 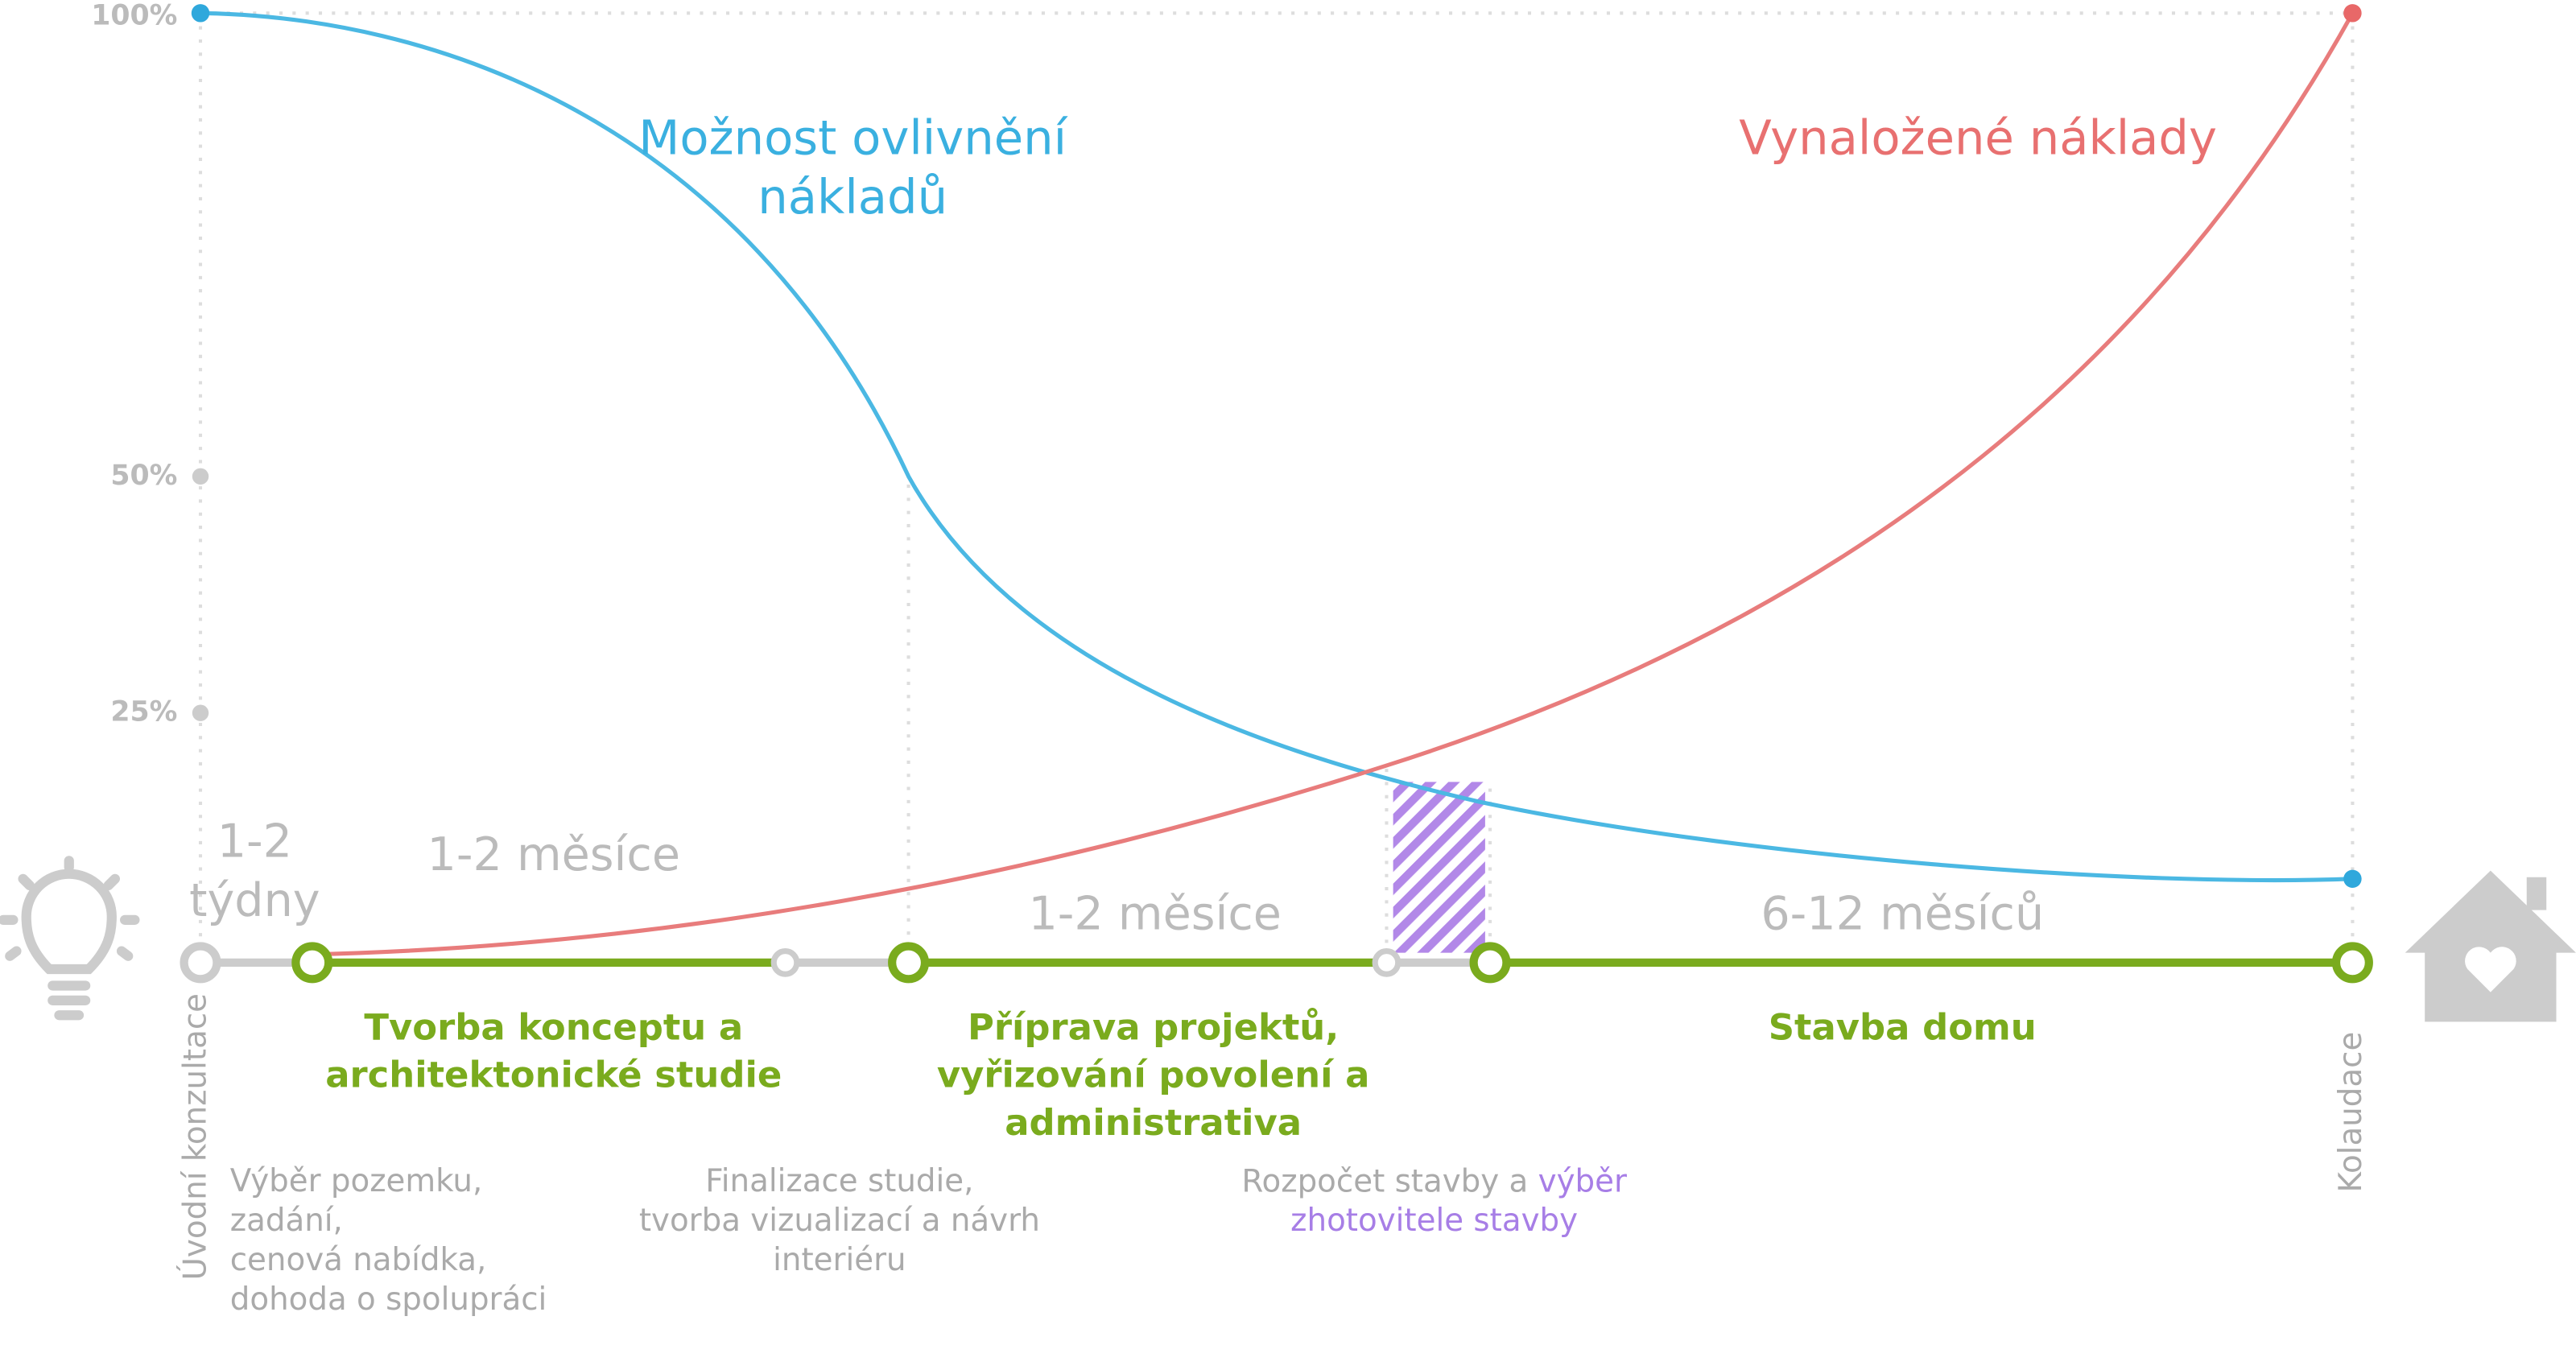 I want to click on note: Výběr pozemku,, so click(x=356, y=1181).